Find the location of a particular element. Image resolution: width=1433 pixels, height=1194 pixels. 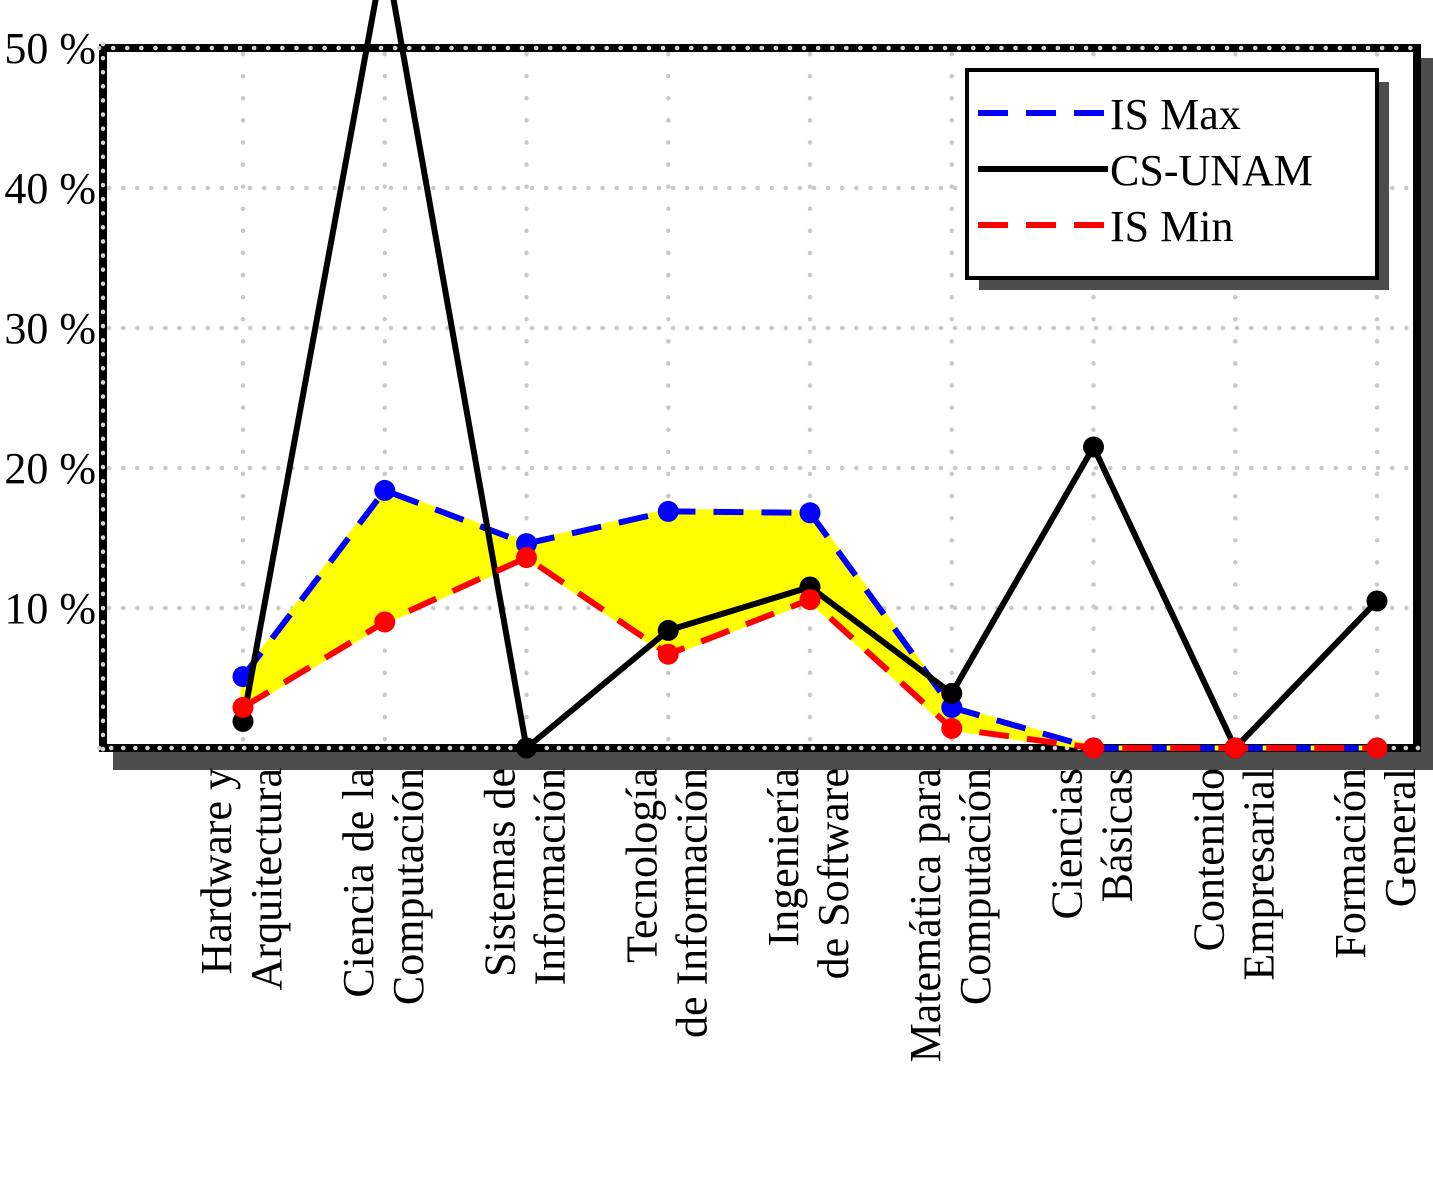

x-axis-label-line2: General is located at coordinates (1400, 837).